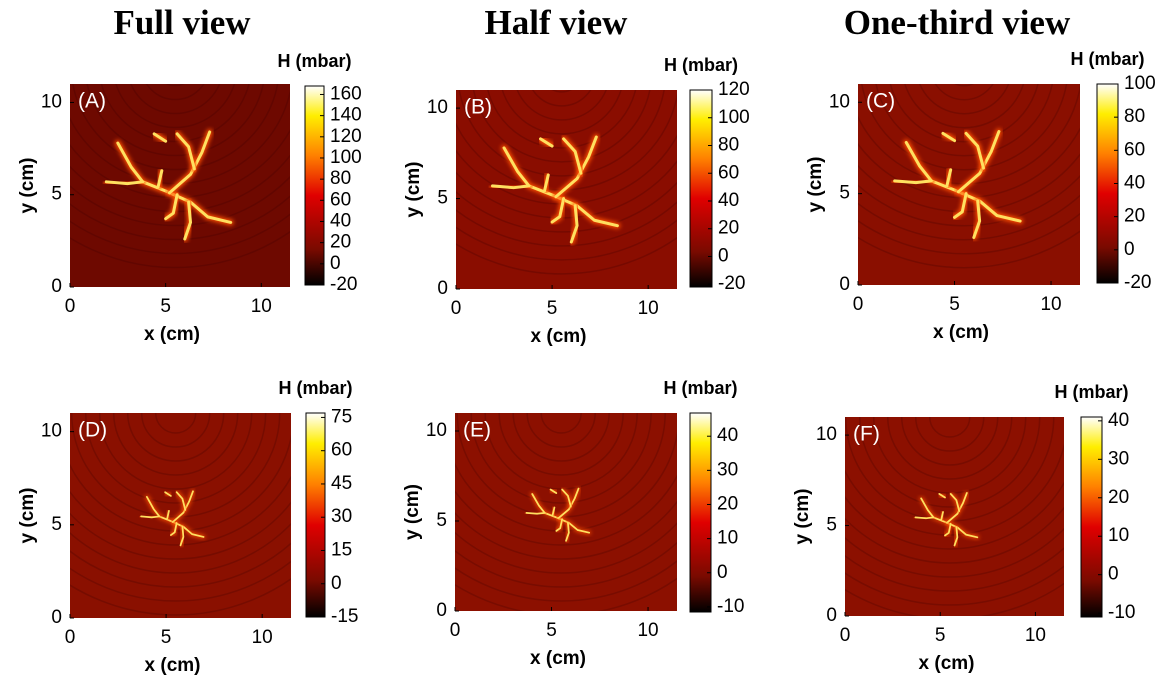 This screenshot has width=1164, height=678. Describe the element at coordinates (478, 107) in the screenshot. I see `panel-label: (B)` at that location.